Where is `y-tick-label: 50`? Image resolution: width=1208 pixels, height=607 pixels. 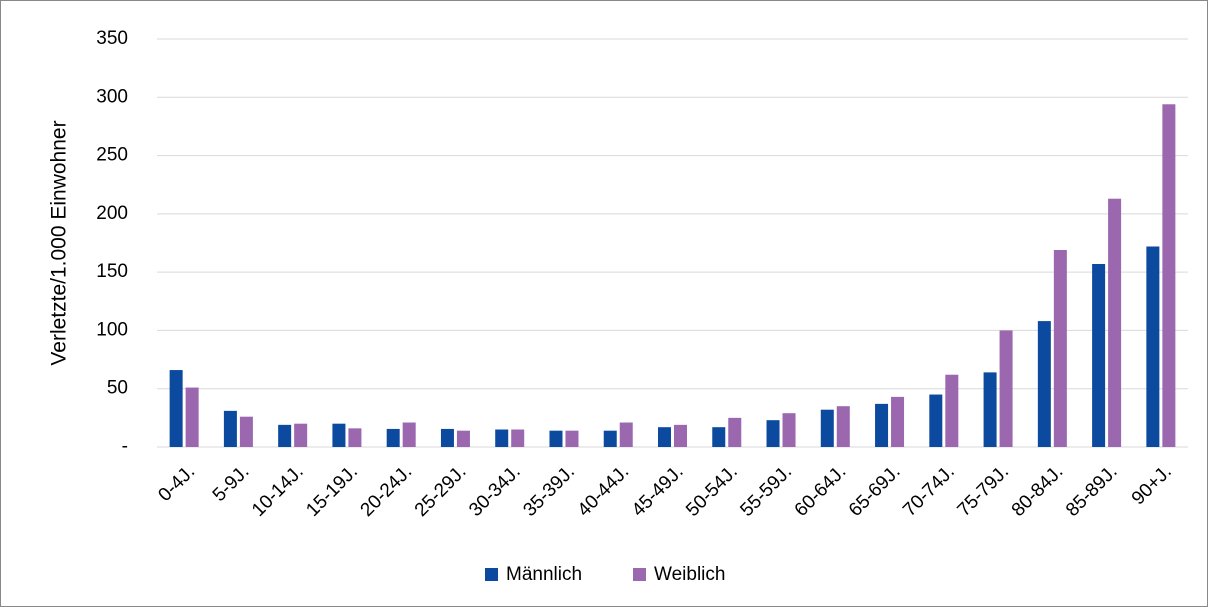
y-tick-label: 50 is located at coordinates (117, 388).